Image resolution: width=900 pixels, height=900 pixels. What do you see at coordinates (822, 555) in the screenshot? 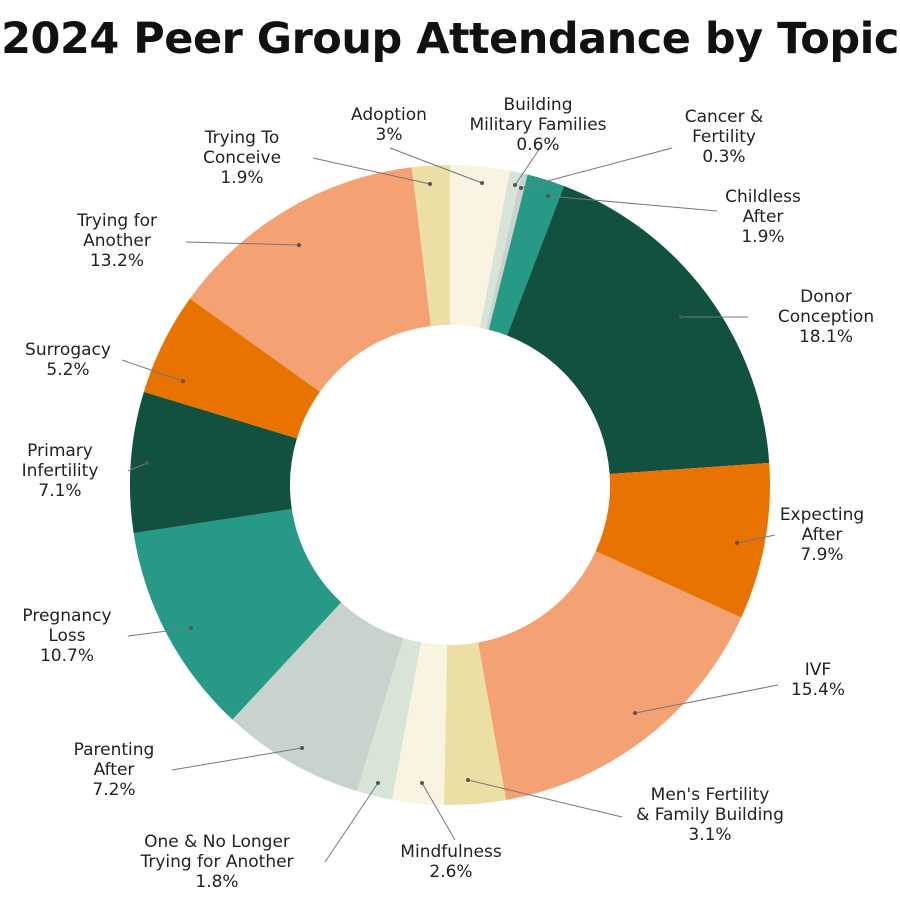
I see `value-label: 7.9%` at bounding box center [822, 555].